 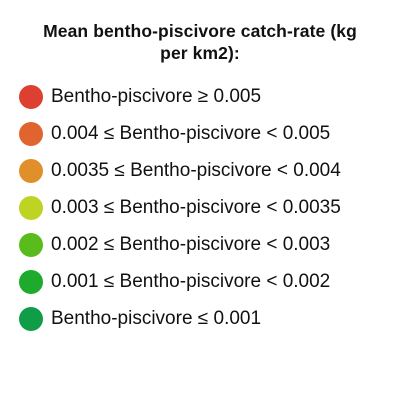 I want to click on legend-item: 0.001 ≤ Bentho-piscivore < 0.002, so click(x=180, y=281).